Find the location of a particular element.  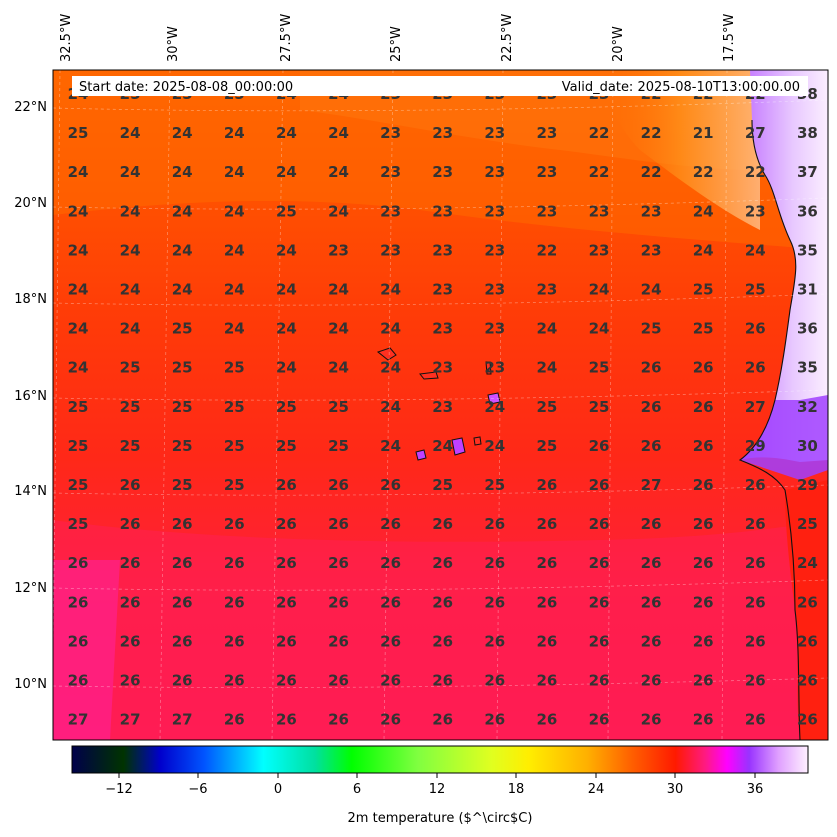

colorbar-tick-label: 24 is located at coordinates (596, 789).